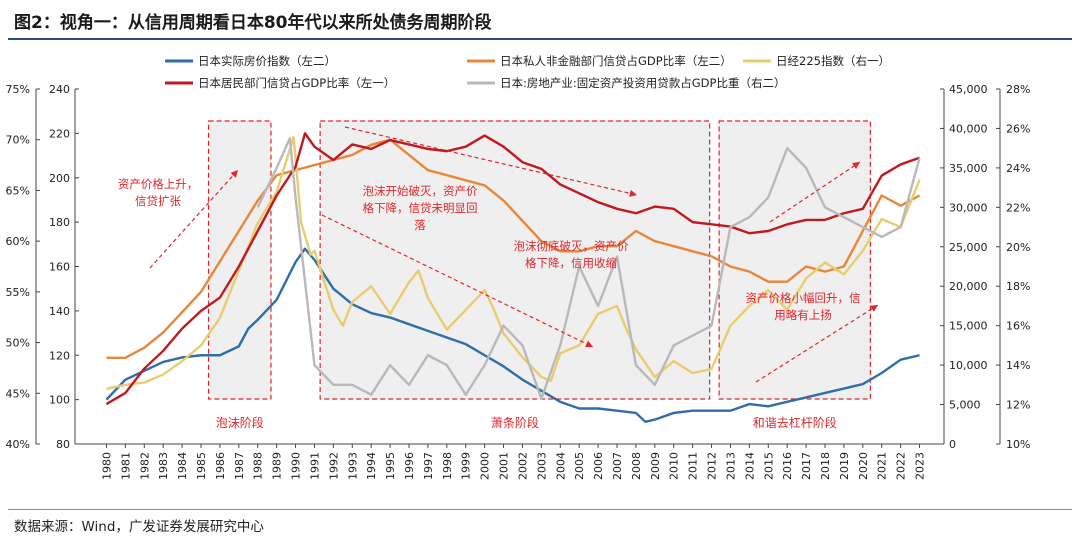  What do you see at coordinates (296, 83) in the screenshot?
I see `legend-label: 日本居民部门信贷占GDP比率（左一）` at bounding box center [296, 83].